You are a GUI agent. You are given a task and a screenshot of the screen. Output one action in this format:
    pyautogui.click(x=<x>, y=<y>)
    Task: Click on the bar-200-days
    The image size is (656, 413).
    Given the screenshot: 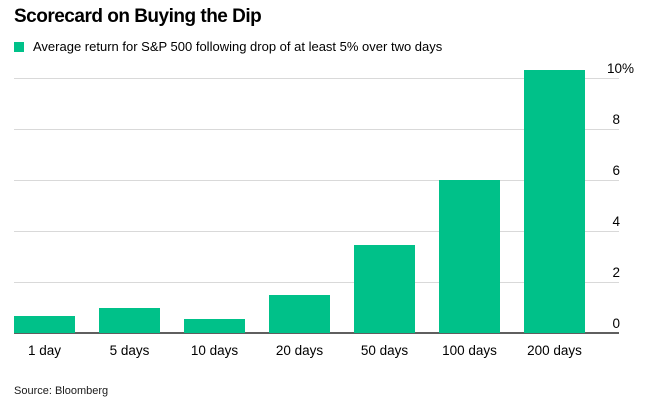 What is the action you would take?
    pyautogui.click(x=554, y=201)
    